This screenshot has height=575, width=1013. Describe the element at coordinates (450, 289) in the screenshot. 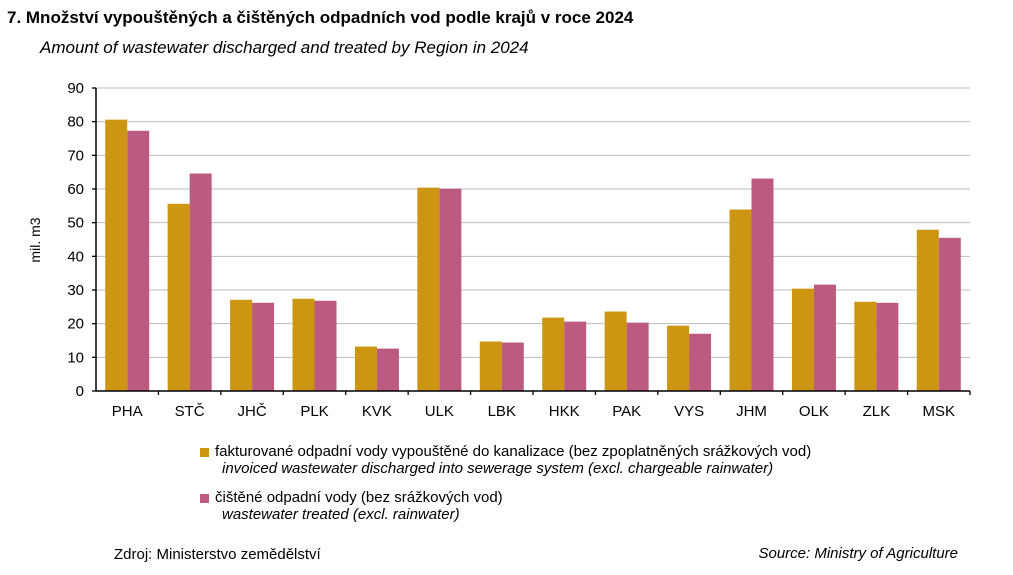

I see `bar-treated-ULK` at that location.